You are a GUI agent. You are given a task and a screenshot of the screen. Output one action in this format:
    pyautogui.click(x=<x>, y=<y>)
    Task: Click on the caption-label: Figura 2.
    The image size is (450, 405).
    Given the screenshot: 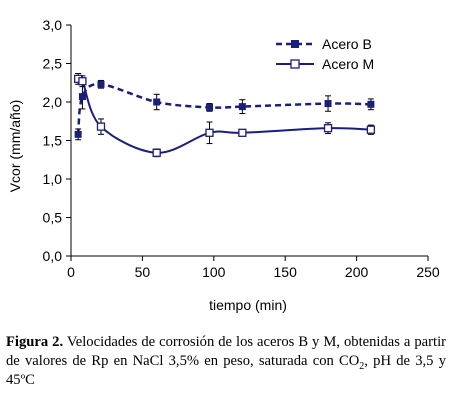 What is the action you would take?
    pyautogui.click(x=35, y=342)
    